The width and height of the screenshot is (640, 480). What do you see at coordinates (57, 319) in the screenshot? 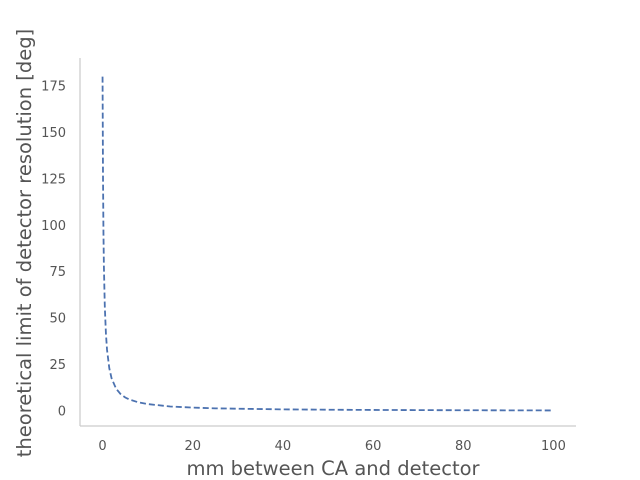
I see `y-tick-label: 50` at bounding box center [57, 319].